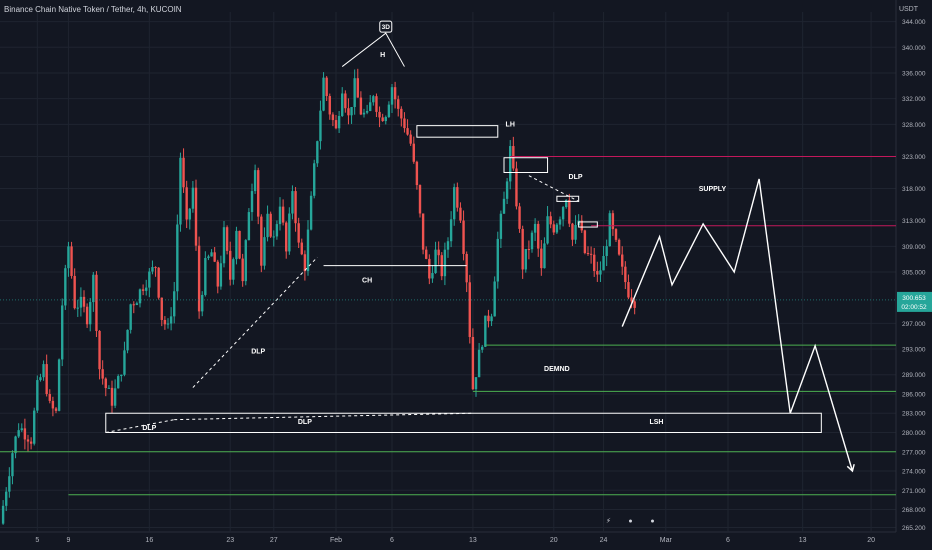 The width and height of the screenshot is (932, 550). What do you see at coordinates (914, 73) in the screenshot?
I see `y-tick-label: 336.000` at bounding box center [914, 73].